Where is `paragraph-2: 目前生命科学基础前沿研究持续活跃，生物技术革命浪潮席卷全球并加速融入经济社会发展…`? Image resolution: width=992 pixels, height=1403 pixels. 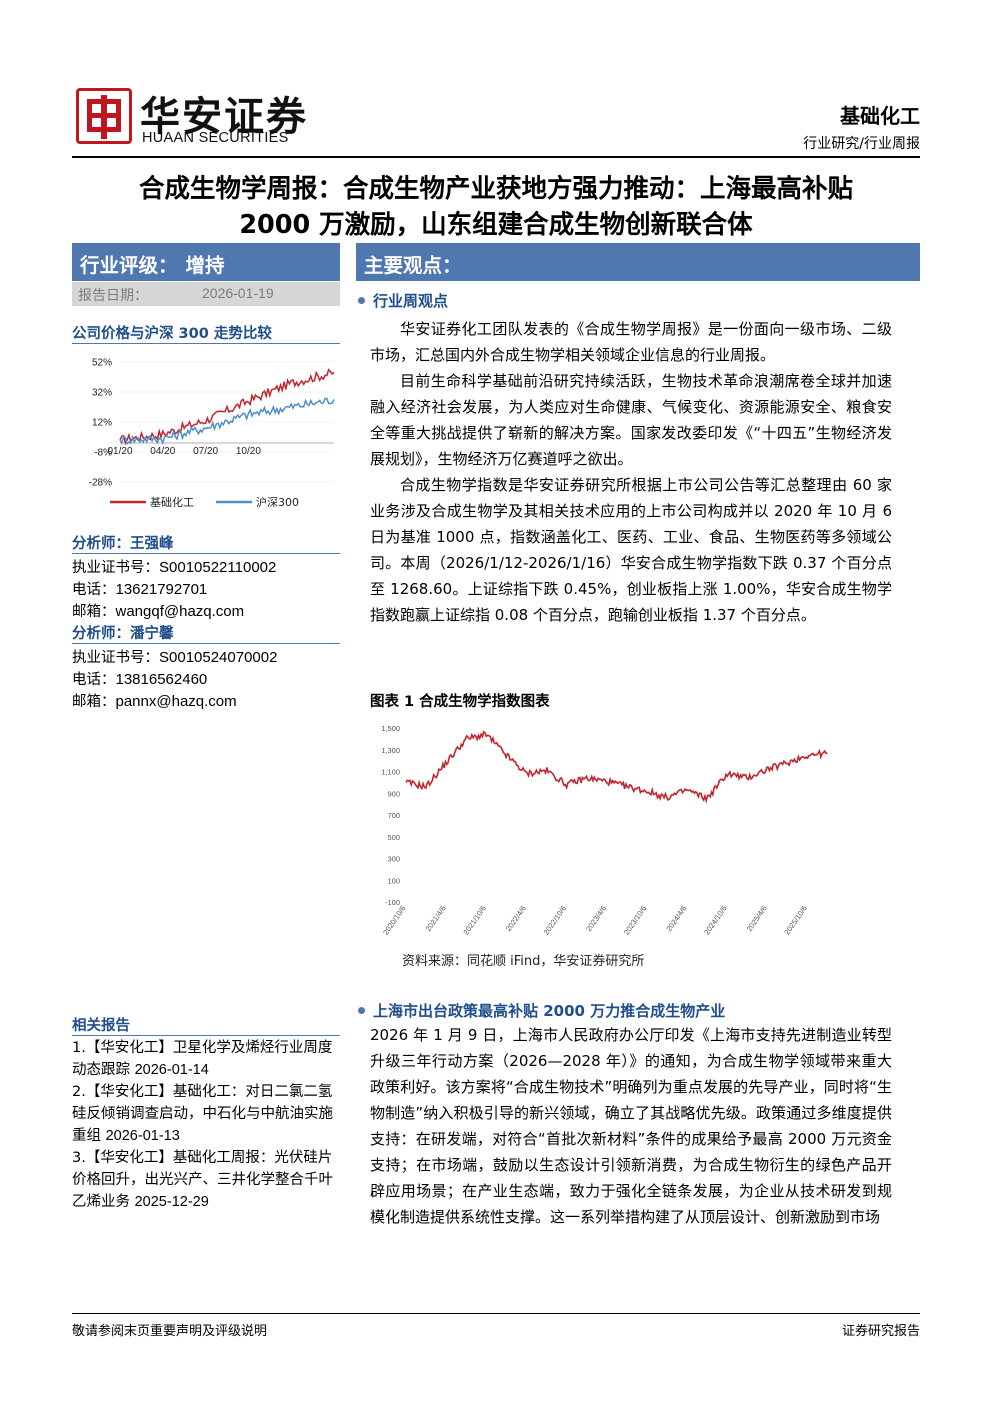 paragraph-2: 目前生命科学基础前沿研究持续活跃，生物技术革命浪潮席卷全球并加速融入经济社会发展… is located at coordinates (631, 420).